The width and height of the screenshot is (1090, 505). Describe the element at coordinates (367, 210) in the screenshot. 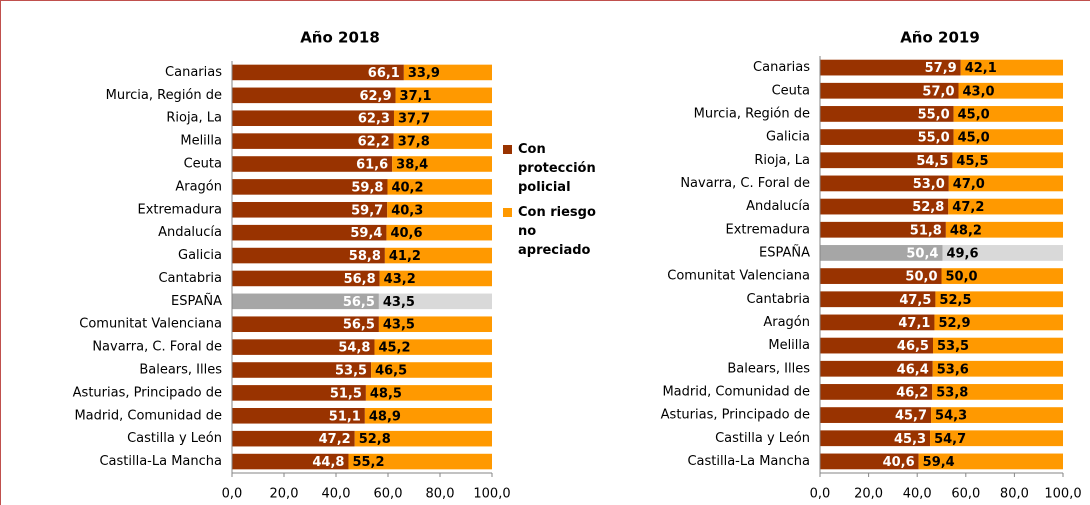

I see `value-label: 59,7` at that location.